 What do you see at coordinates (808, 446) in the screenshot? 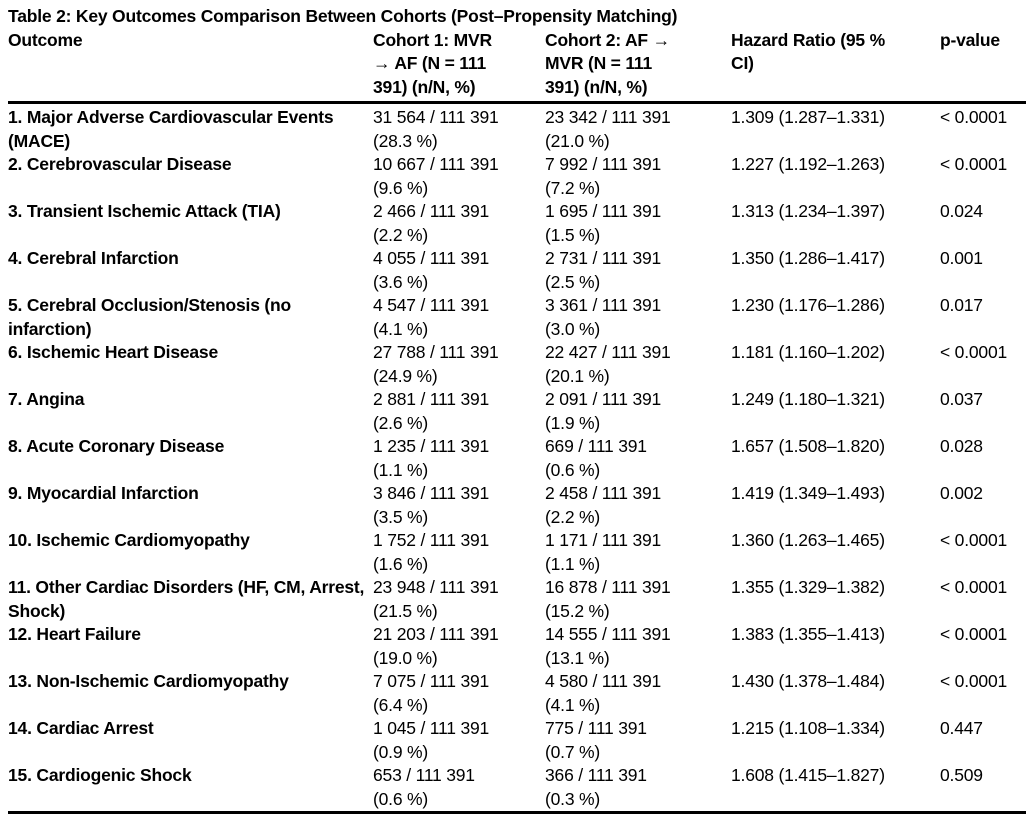
I see `hazard-ratio-value: 1.657 (1.508–1.820)` at bounding box center [808, 446].